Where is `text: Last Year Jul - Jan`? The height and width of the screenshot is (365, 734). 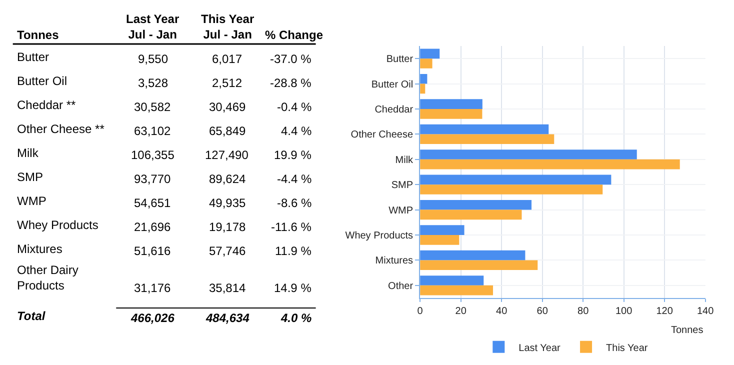 text: Last Year Jul - Jan is located at coordinates (153, 27).